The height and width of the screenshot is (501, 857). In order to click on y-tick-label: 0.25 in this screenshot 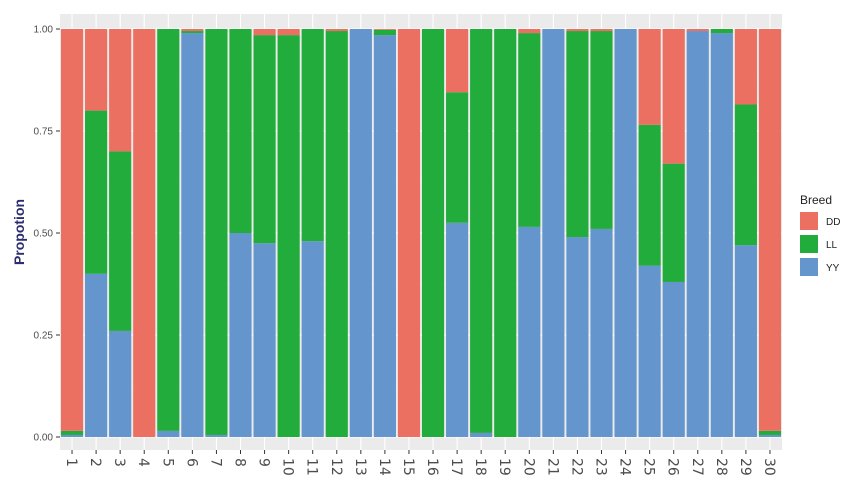, I will do `click(44, 336)`.